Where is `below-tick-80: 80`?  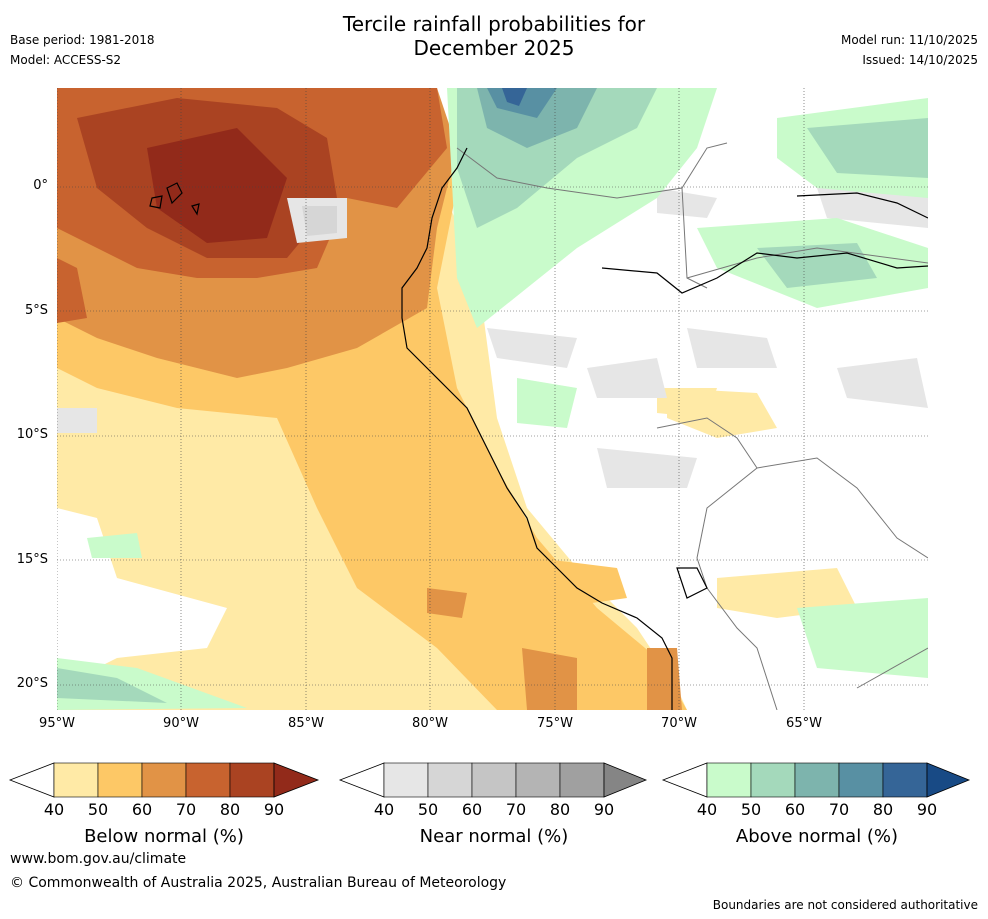
below-tick-80: 80 is located at coordinates (230, 809).